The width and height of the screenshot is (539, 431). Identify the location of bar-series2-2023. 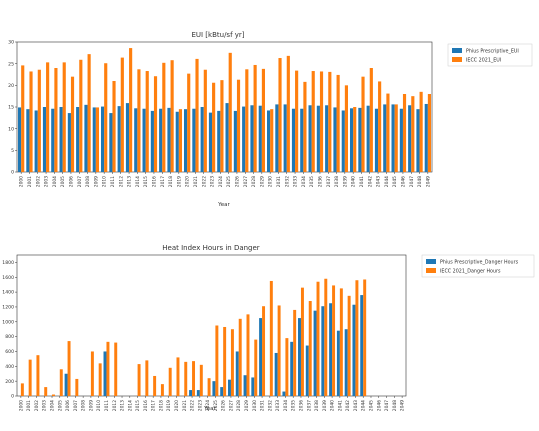
(201, 380).